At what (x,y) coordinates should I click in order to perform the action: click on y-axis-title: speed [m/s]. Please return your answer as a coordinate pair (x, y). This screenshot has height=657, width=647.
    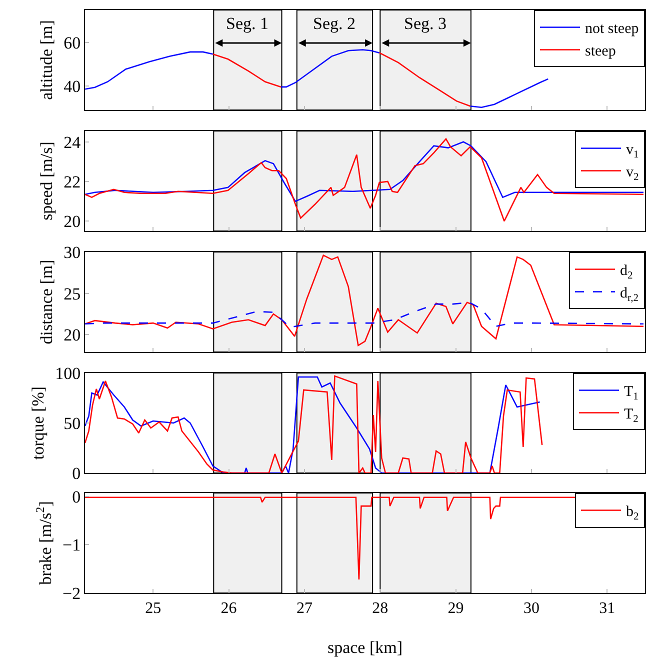
    Looking at the image, I should click on (46, 181).